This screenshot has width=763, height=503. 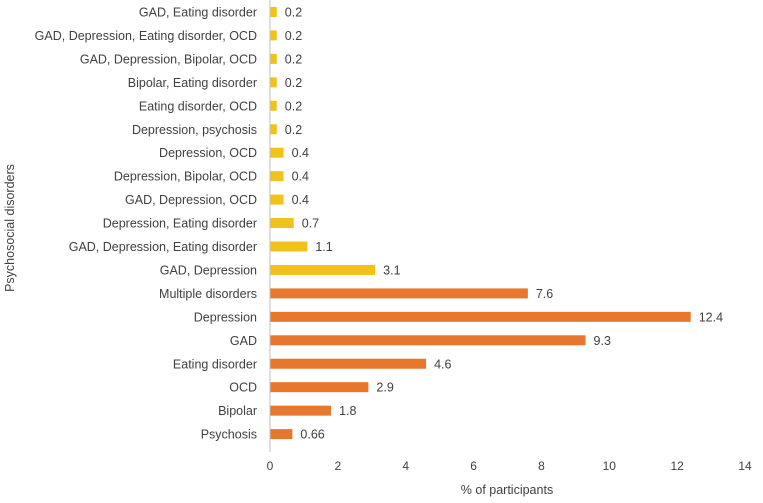 What do you see at coordinates (191, 200) in the screenshot?
I see `category-label: GAD, Depression, OCD` at bounding box center [191, 200].